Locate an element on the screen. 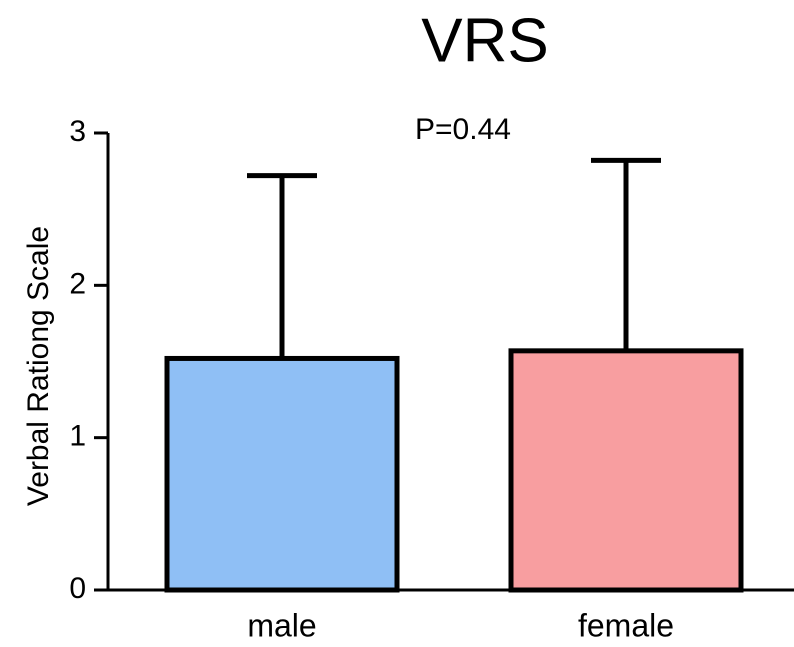 The height and width of the screenshot is (647, 794). y-tick-label: 1 is located at coordinates (77, 436).